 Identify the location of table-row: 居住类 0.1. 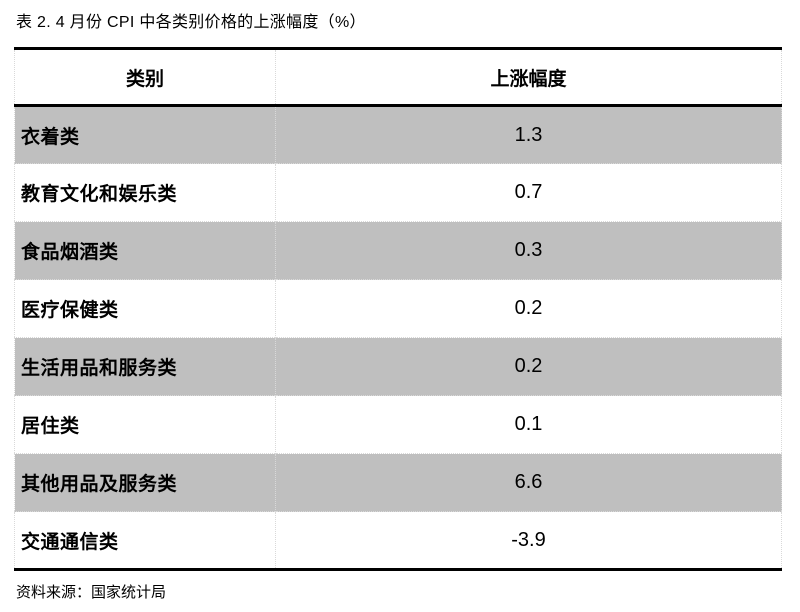
(398, 424).